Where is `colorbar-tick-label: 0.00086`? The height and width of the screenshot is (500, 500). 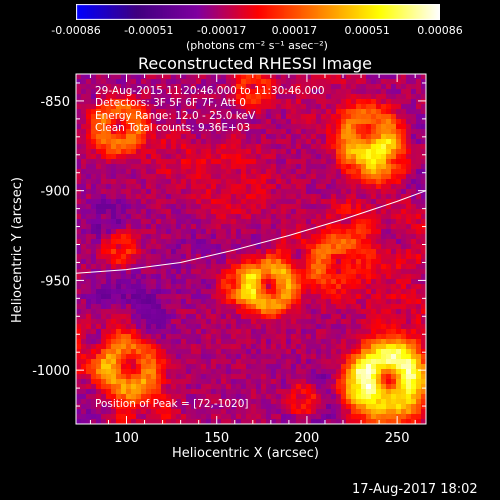
colorbar-tick-label: 0.00086 is located at coordinates (440, 30).